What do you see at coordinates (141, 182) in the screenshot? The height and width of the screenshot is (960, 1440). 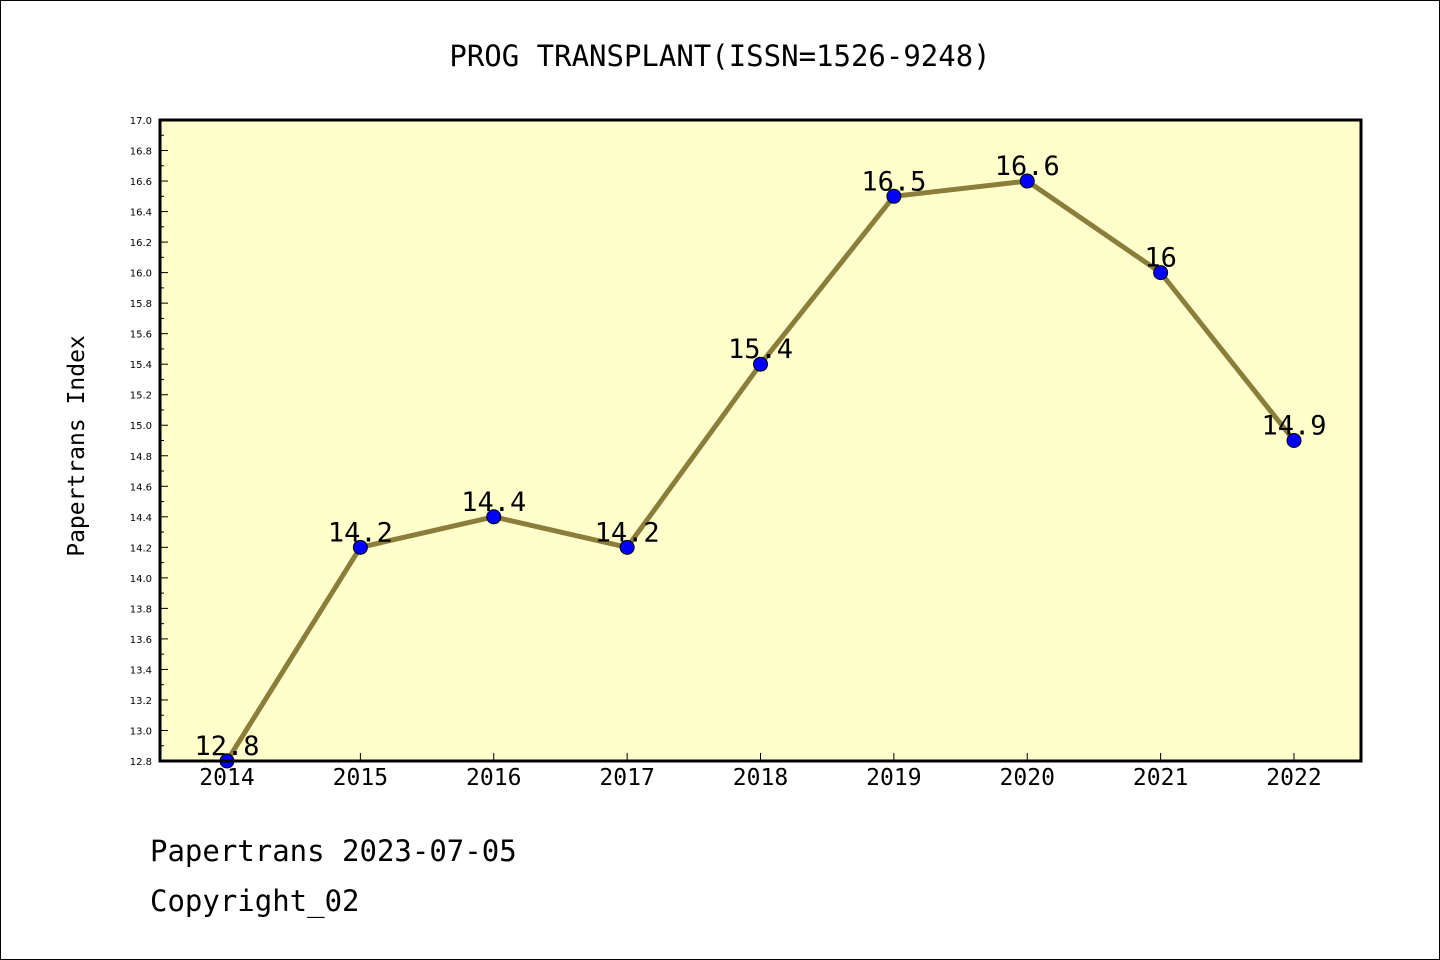 I see `y-tick-label: 16.6` at bounding box center [141, 182].